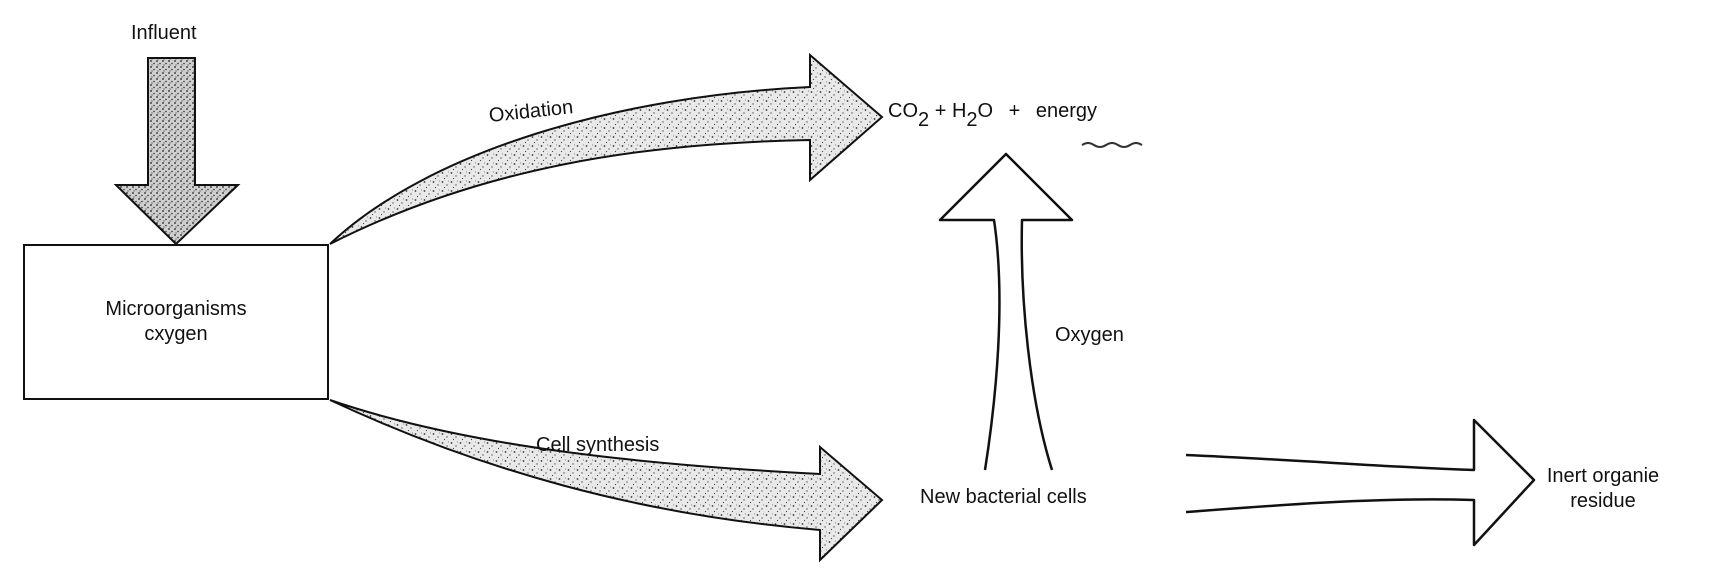 The height and width of the screenshot is (577, 1713). What do you see at coordinates (176, 322) in the screenshot?
I see `microorganisms-box: Microorganisms cxygen` at bounding box center [176, 322].